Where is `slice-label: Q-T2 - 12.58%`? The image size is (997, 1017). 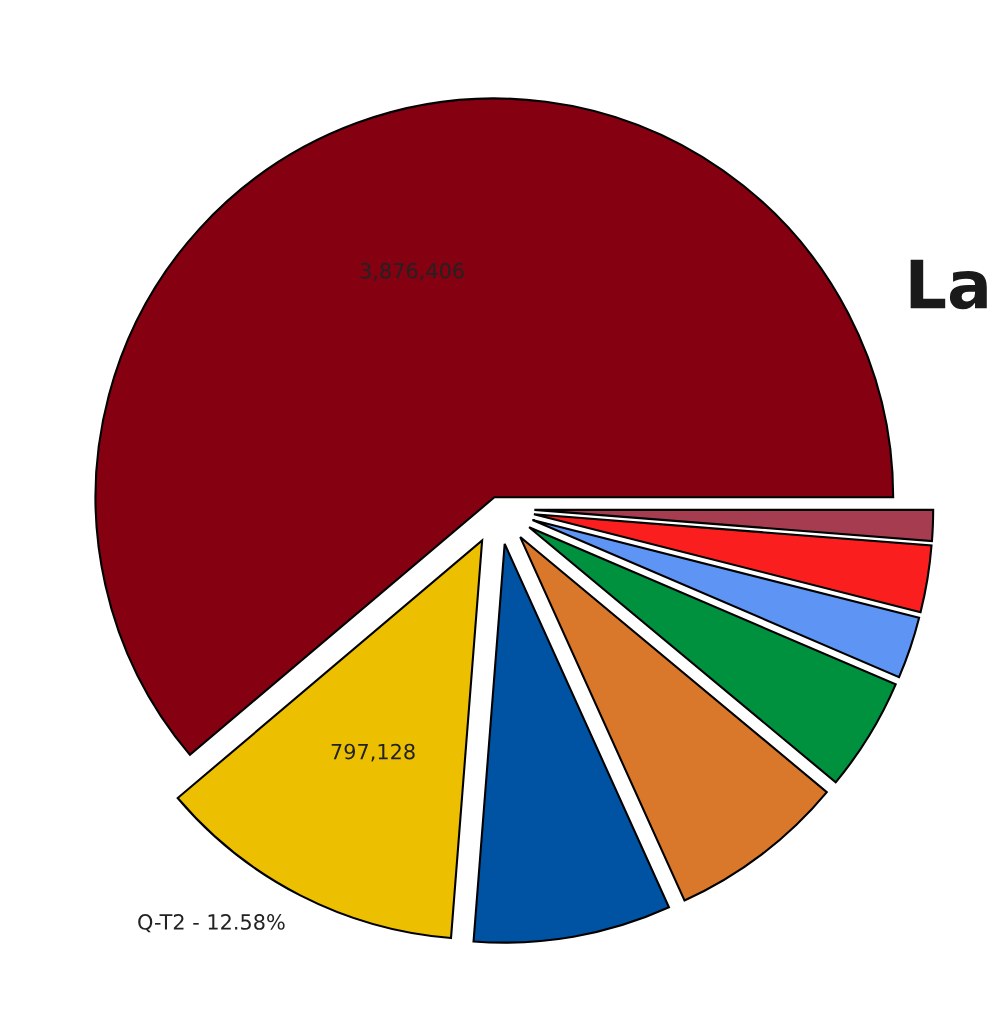
slice-label: Q-T2 - 12.58% is located at coordinates (211, 923).